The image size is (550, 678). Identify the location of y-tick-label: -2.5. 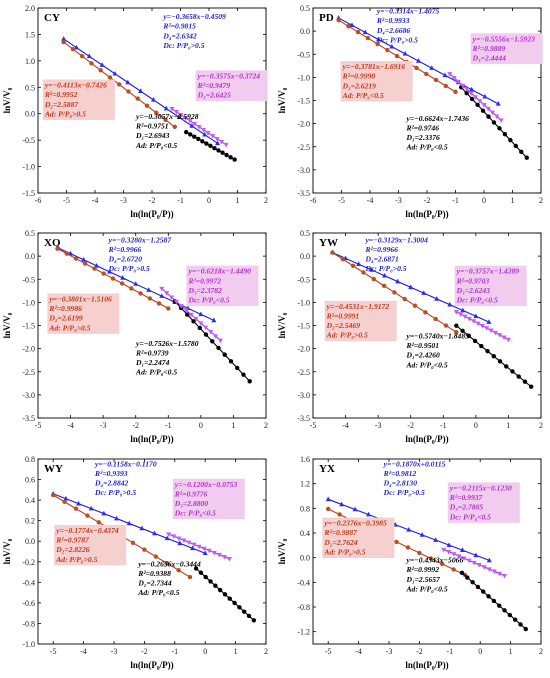
(28, 372).